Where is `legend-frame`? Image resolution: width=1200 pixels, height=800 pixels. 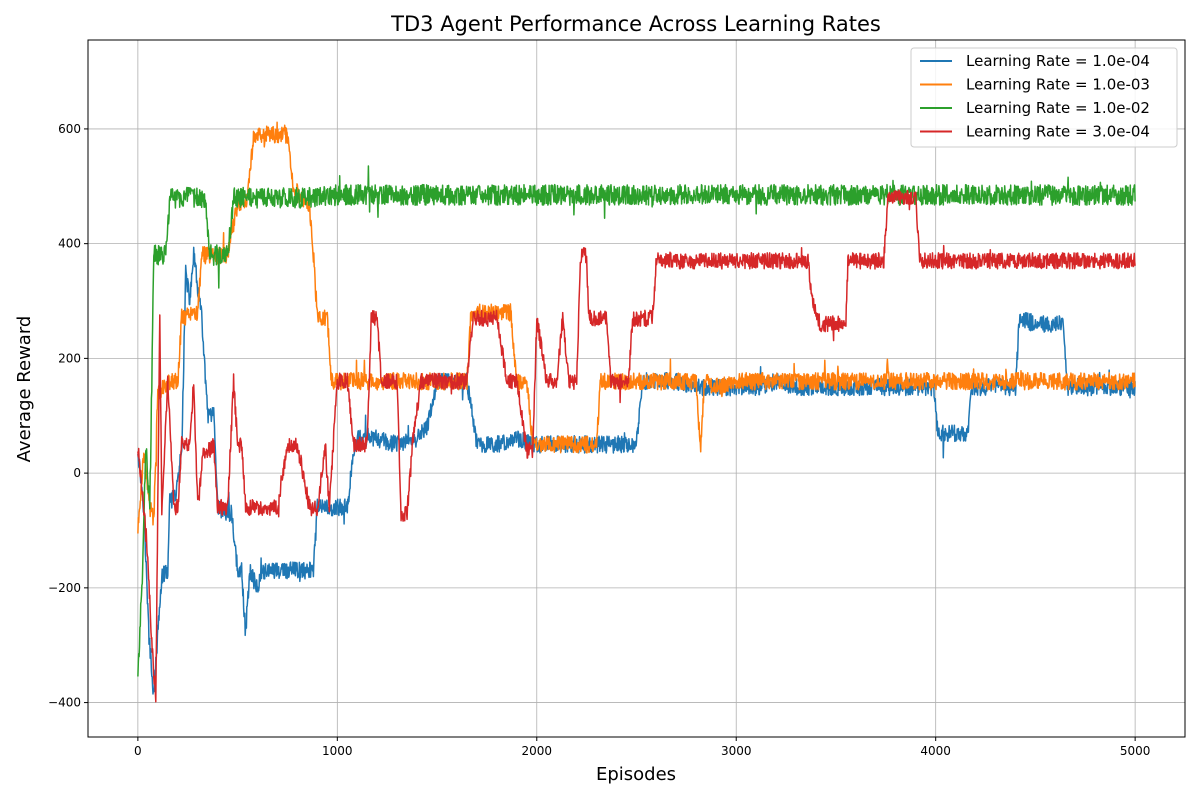 legend-frame is located at coordinates (1044, 97).